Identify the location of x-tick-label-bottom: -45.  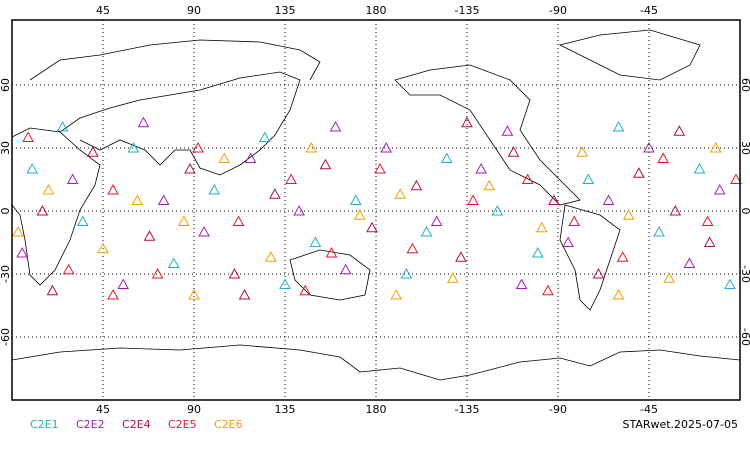
(649, 409).